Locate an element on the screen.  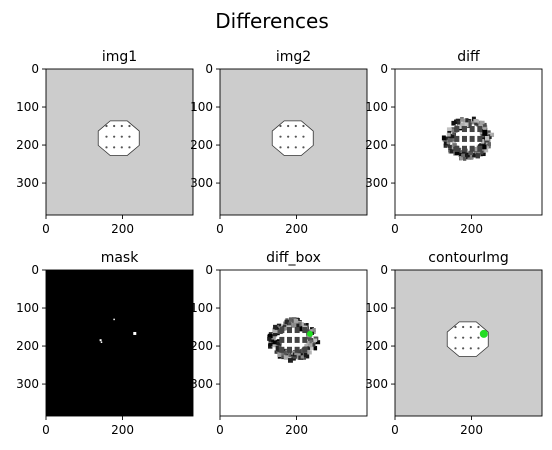
y-tick-label: 100 is located at coordinates (376, 107).